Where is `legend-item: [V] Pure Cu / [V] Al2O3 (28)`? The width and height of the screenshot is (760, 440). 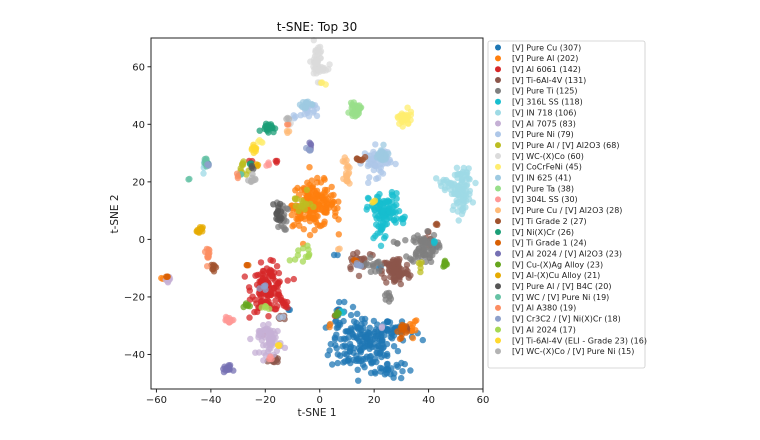 legend-item: [V] Pure Cu / [V] Al2O3 (28) is located at coordinates (558, 210).